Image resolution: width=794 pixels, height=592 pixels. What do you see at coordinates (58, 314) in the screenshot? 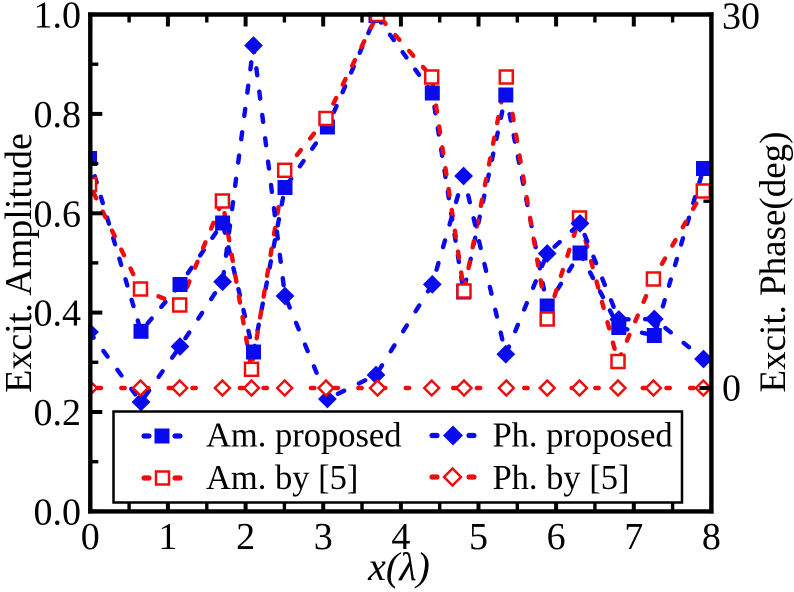
I see `svg-text: 0.4` at bounding box center [58, 314].